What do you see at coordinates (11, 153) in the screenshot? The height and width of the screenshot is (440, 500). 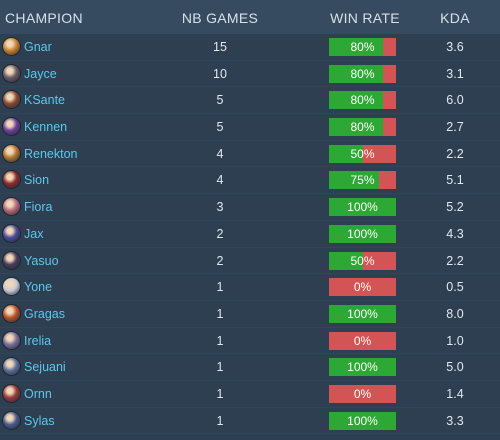 I see `renekton-portrait-icon` at bounding box center [11, 153].